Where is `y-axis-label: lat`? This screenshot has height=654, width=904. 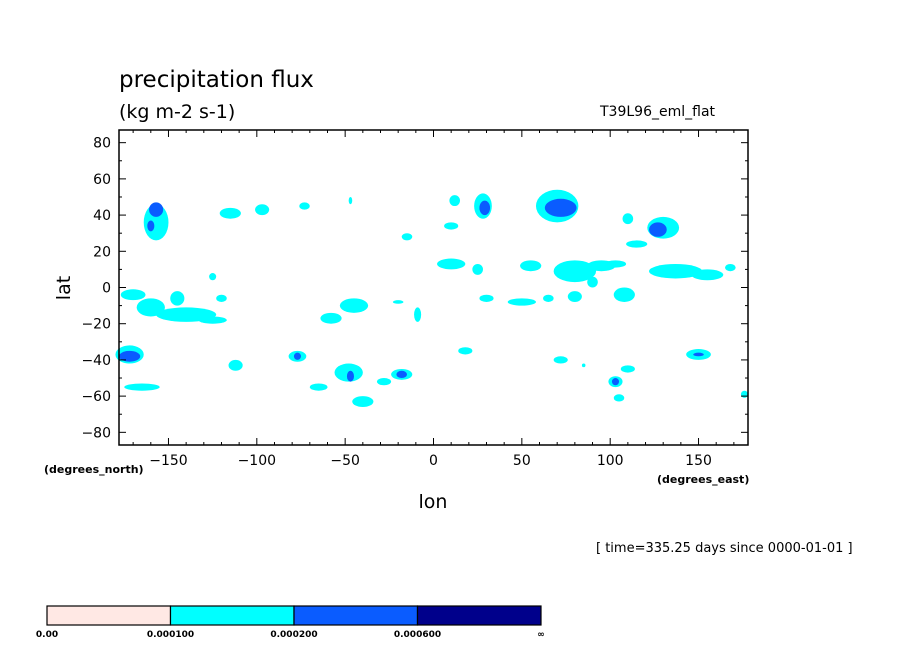
y-axis-label: lat is located at coordinates (64, 288).